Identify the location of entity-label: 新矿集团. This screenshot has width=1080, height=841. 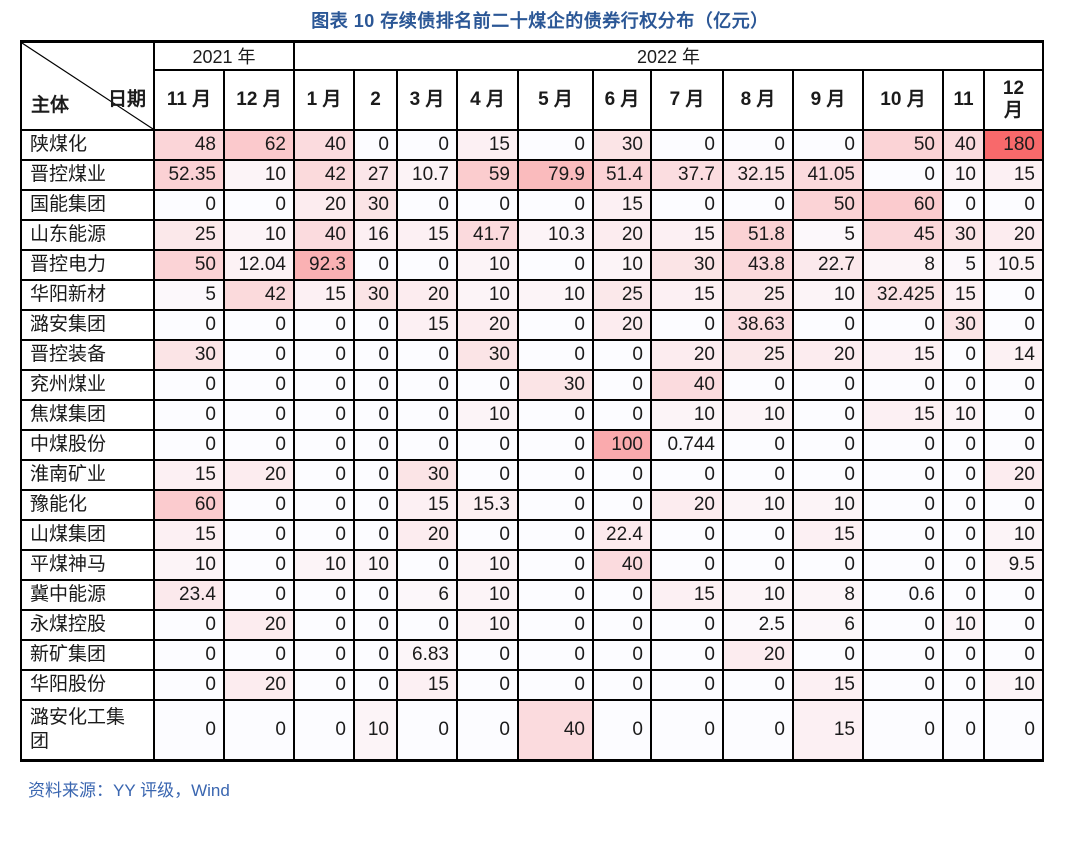
(87, 655).